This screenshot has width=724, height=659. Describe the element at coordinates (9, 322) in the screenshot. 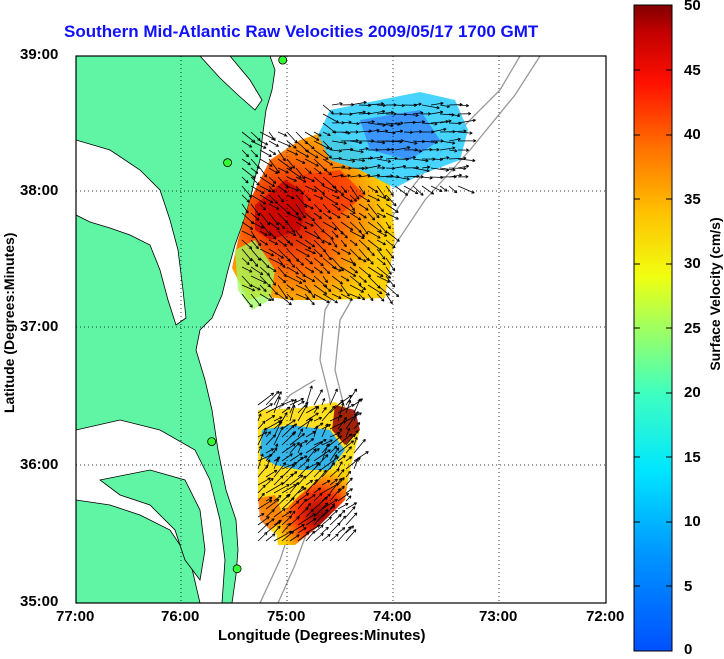

I see `y-axis-title: Latitude (Degrees:Minutes)` at that location.